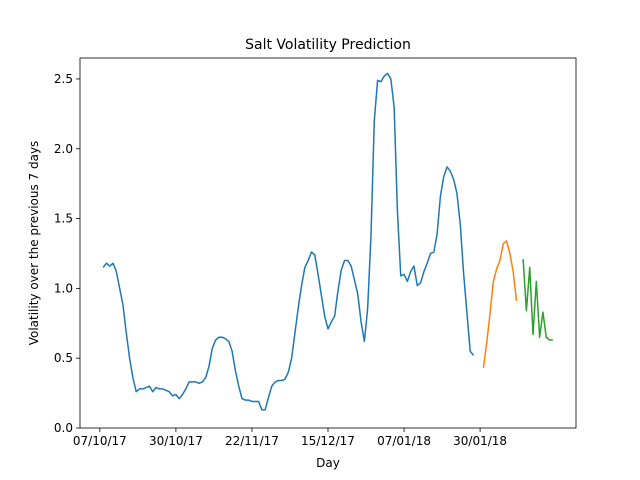 The image size is (640, 480). What do you see at coordinates (328, 441) in the screenshot?
I see `x-tick-label: 15/12/17` at bounding box center [328, 441].